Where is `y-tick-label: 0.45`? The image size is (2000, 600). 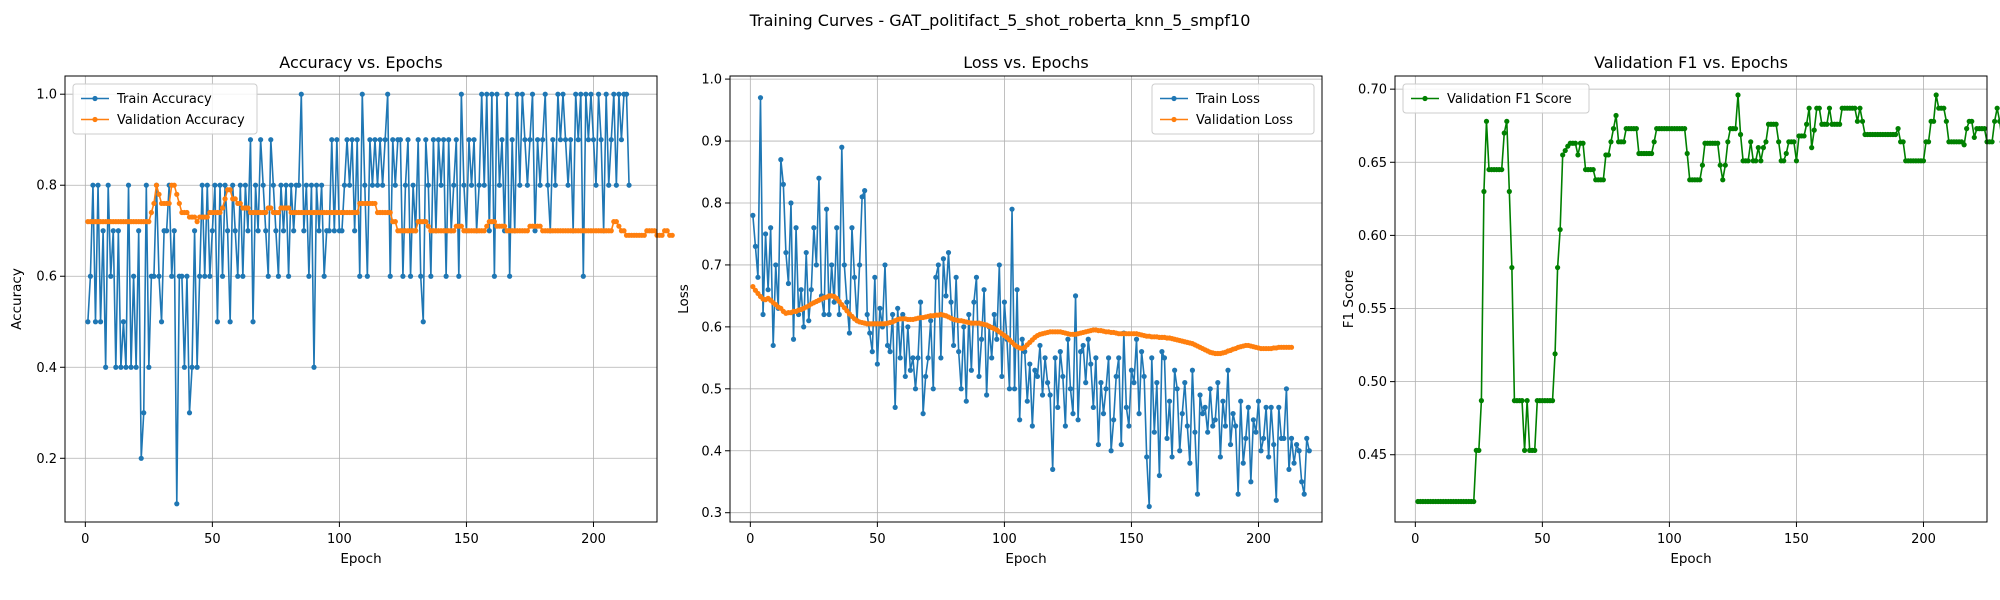 y-tick-label: 0.45 is located at coordinates (1372, 455).